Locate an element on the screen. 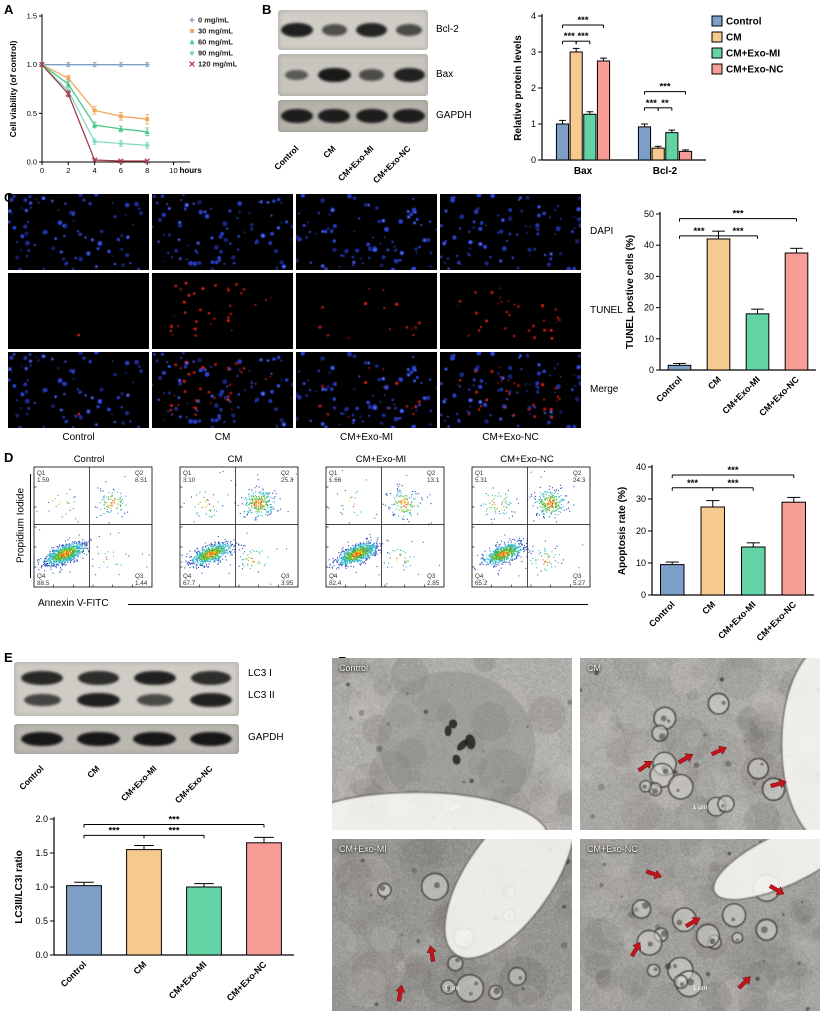  row-label-merge: Merge is located at coordinates (604, 389).